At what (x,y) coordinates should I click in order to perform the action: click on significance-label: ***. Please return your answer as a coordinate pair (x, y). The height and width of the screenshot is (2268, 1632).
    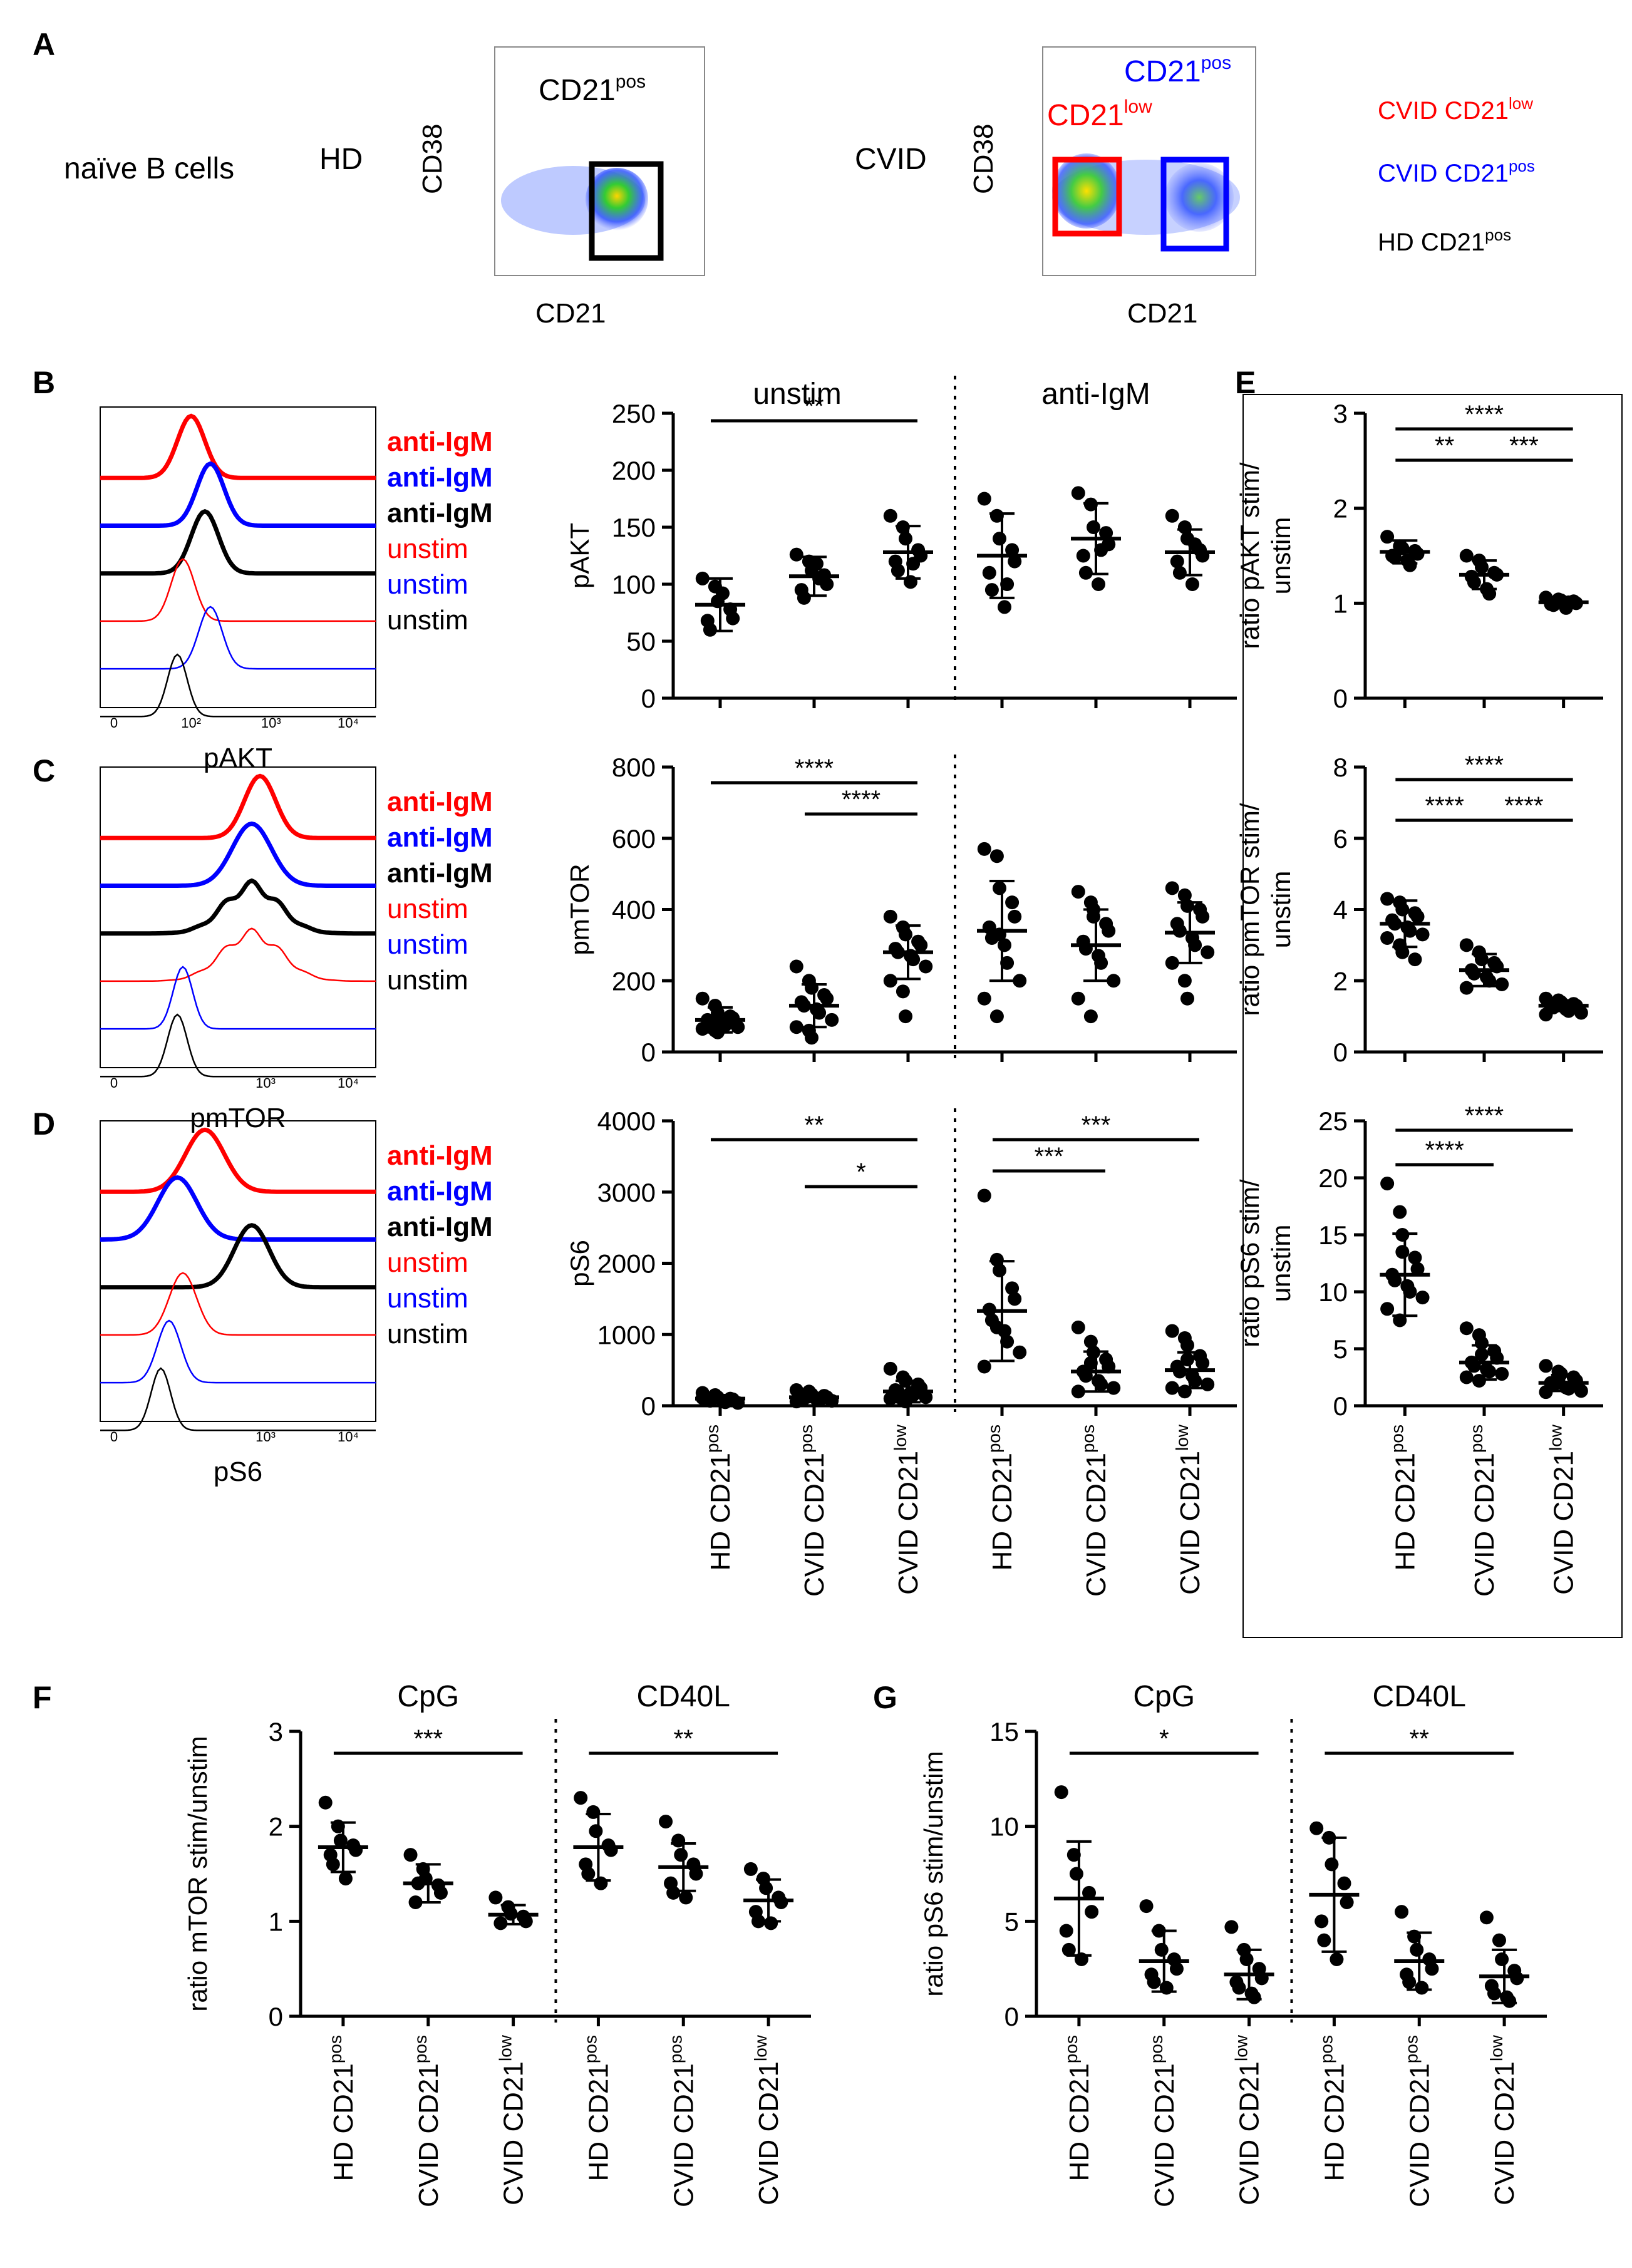
    Looking at the image, I should click on (428, 1739).